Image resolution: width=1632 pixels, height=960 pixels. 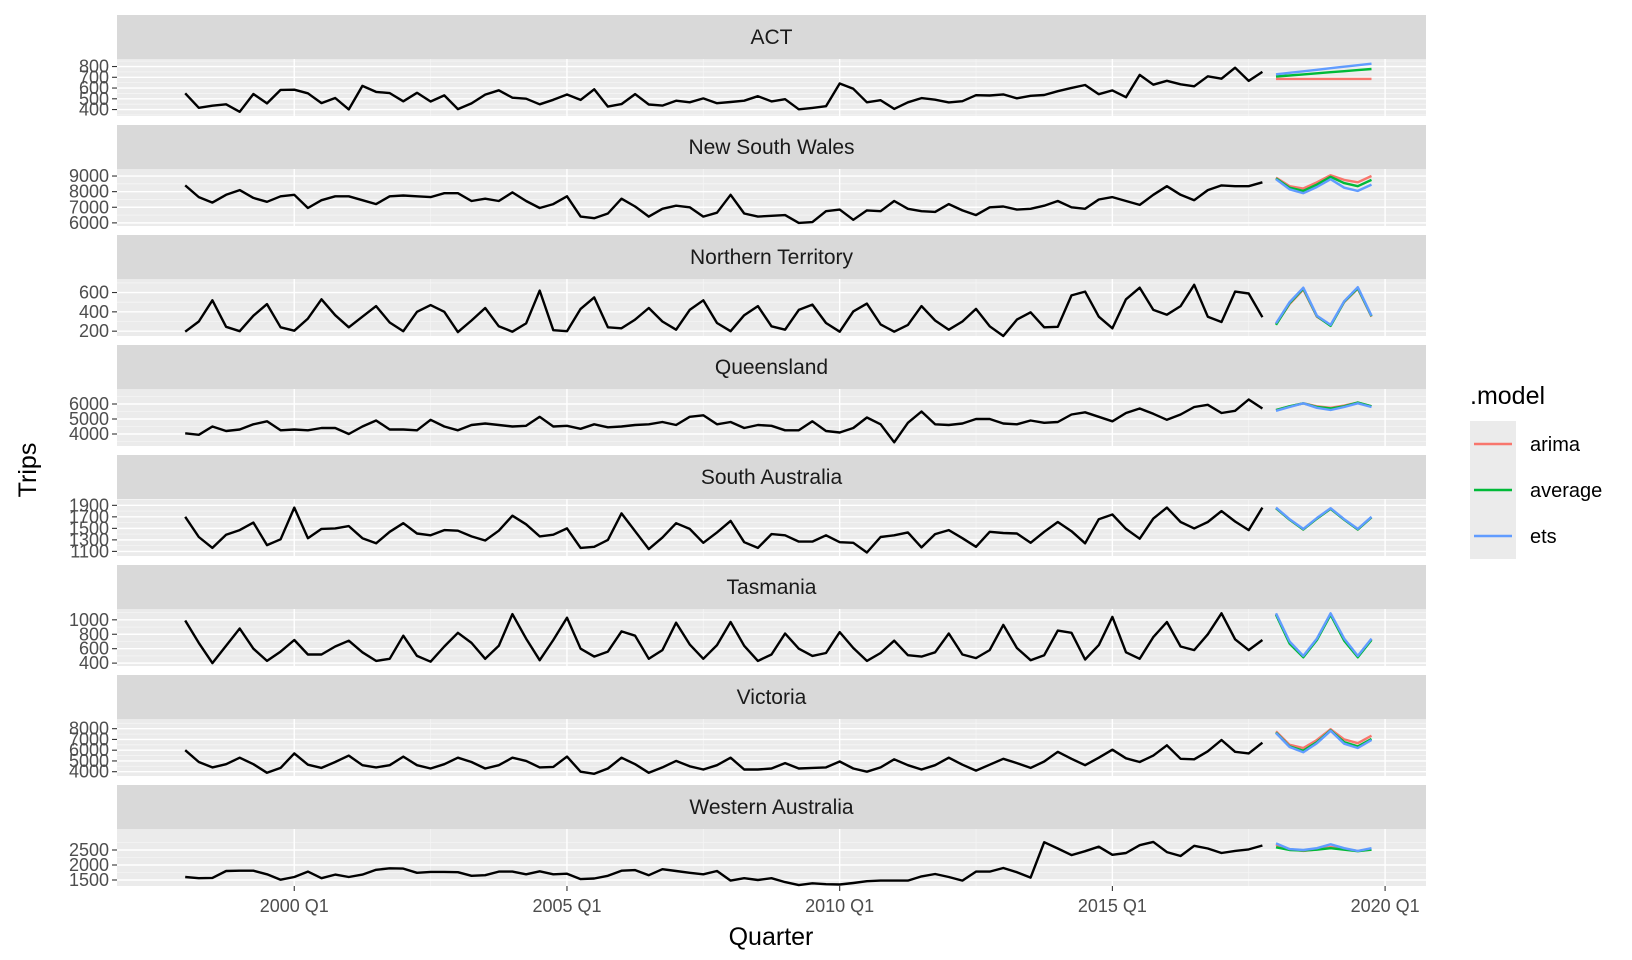 I want to click on strip-label-new-south-wales: New South Wales, so click(x=771, y=147).